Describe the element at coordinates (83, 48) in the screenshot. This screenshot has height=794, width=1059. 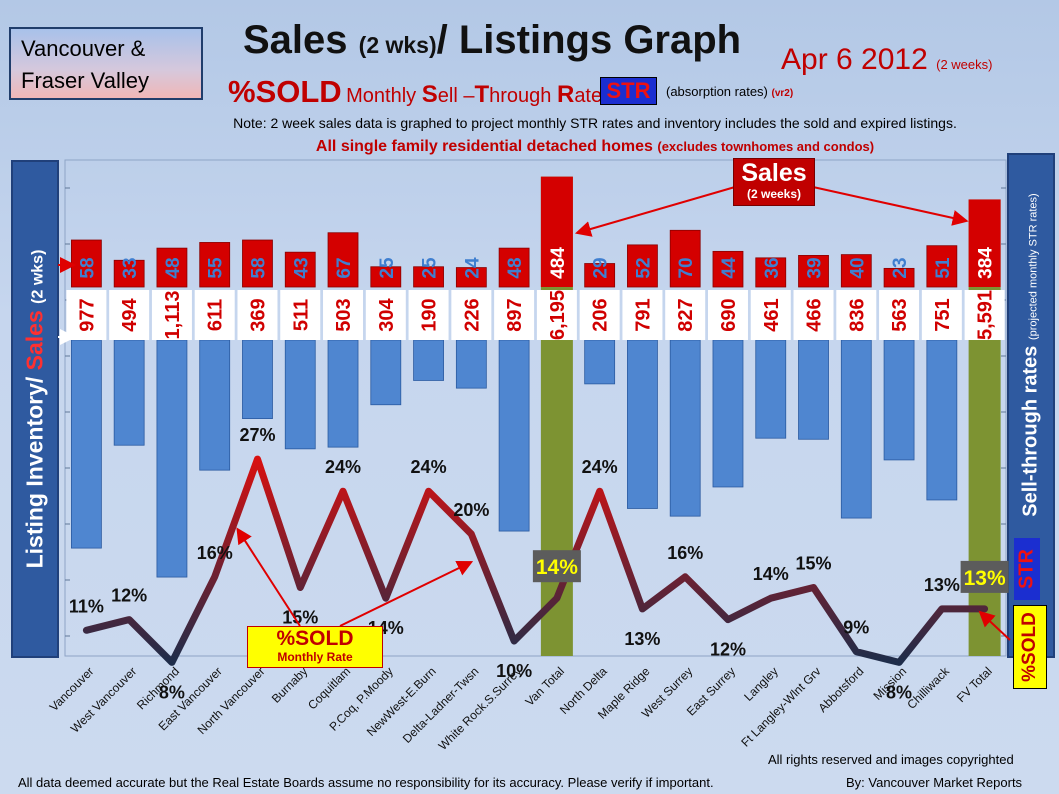
I see `region-line-1: Vancouver &` at that location.